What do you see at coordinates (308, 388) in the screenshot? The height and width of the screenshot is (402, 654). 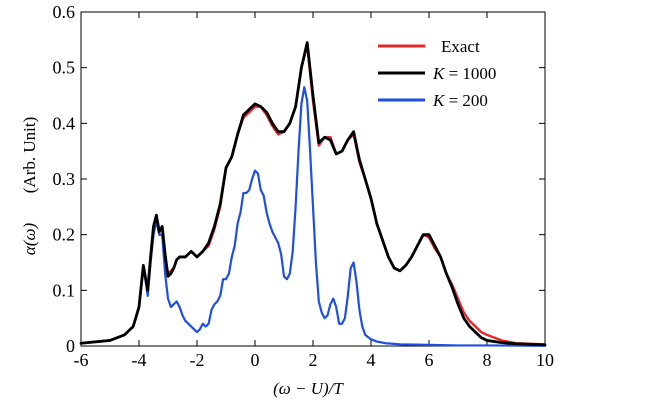 I see `x-axis-label: (ω − U)/T` at bounding box center [308, 388].